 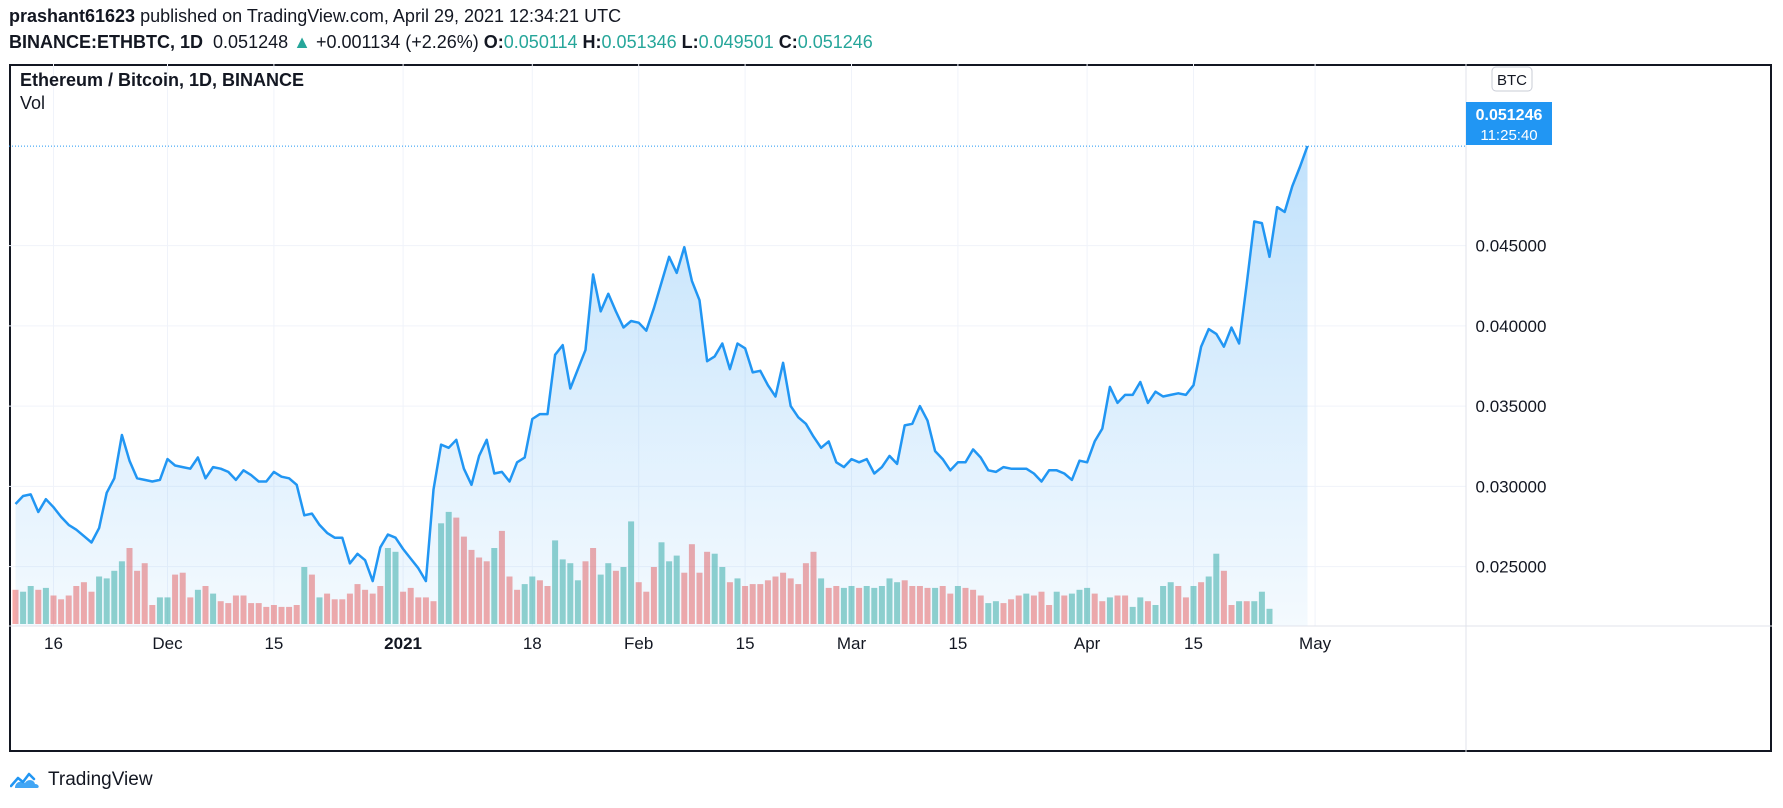 I want to click on low-value: 0.049501, so click(x=736, y=42).